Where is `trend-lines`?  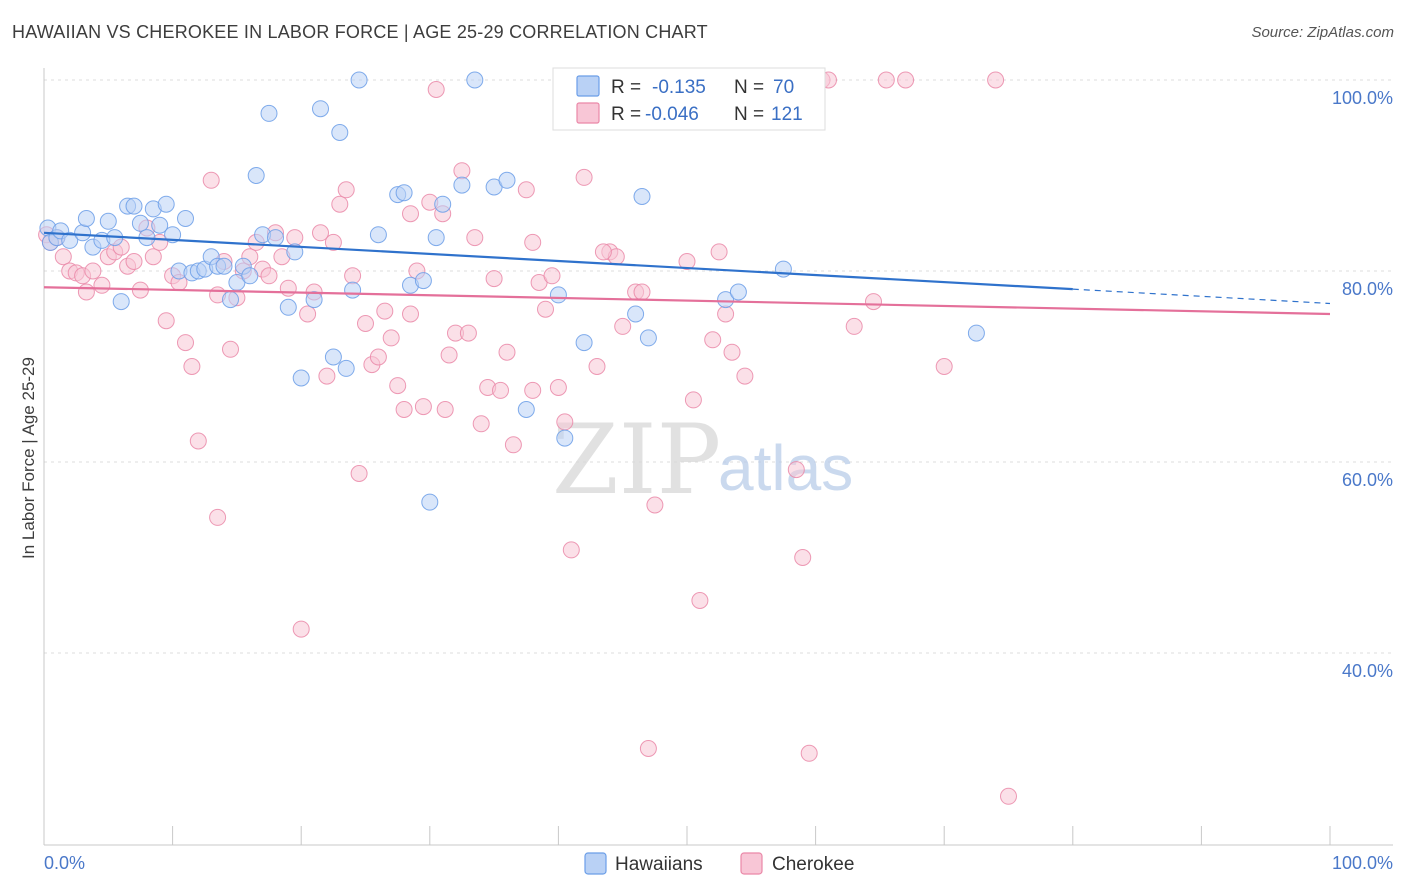
trend-lines is located at coordinates (687, 273).